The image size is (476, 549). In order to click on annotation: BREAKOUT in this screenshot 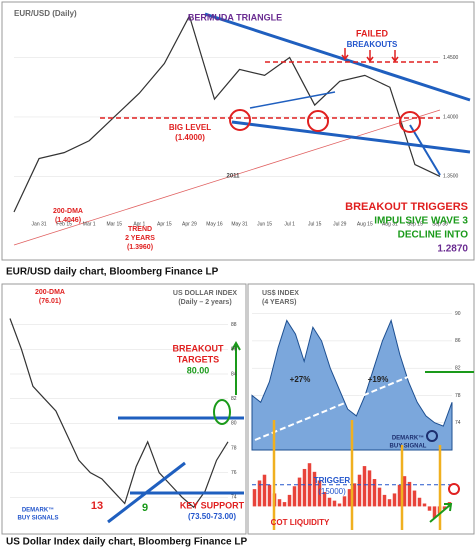, I will do `click(199, 348)`.